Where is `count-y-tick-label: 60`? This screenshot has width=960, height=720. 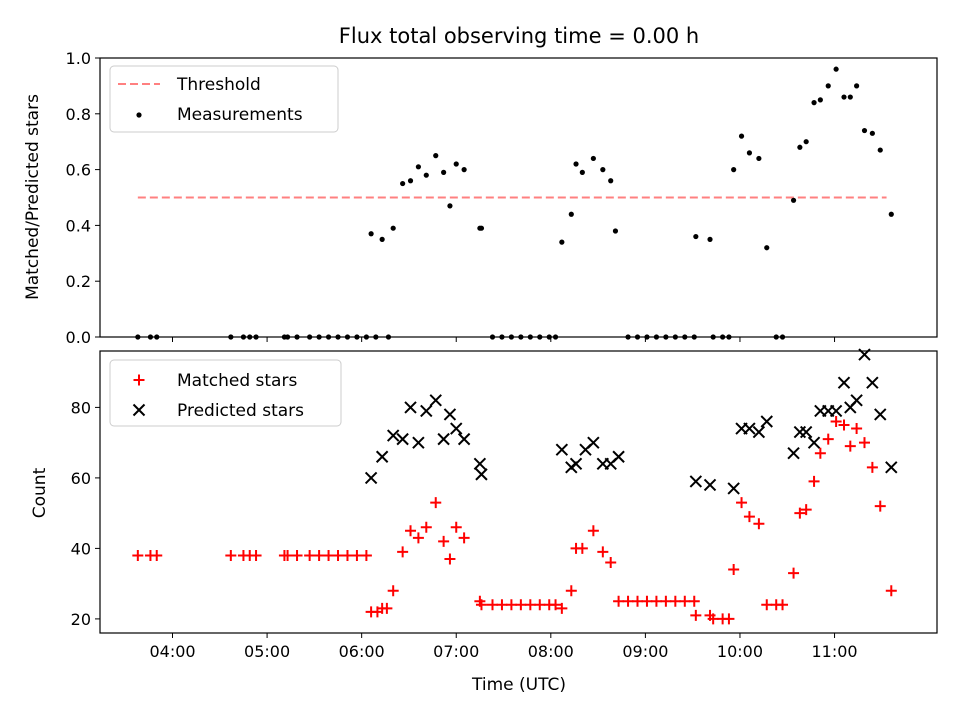 count-y-tick-label: 60 is located at coordinates (81, 478).